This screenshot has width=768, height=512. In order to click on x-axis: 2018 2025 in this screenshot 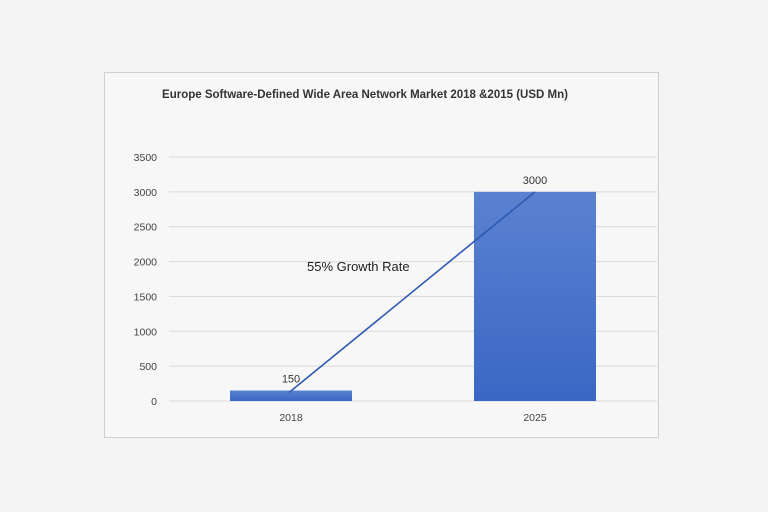, I will do `click(413, 418)`.